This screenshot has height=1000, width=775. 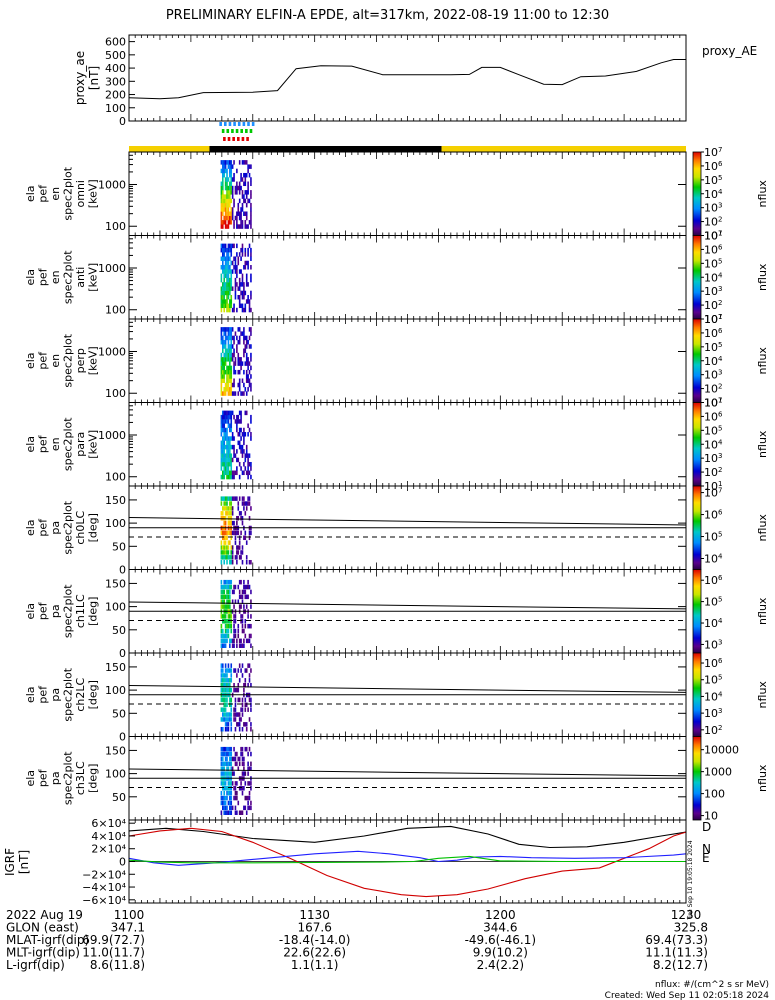 What do you see at coordinates (713, 319) in the screenshot?
I see `colorbar-tick-label: 101` at bounding box center [713, 319].